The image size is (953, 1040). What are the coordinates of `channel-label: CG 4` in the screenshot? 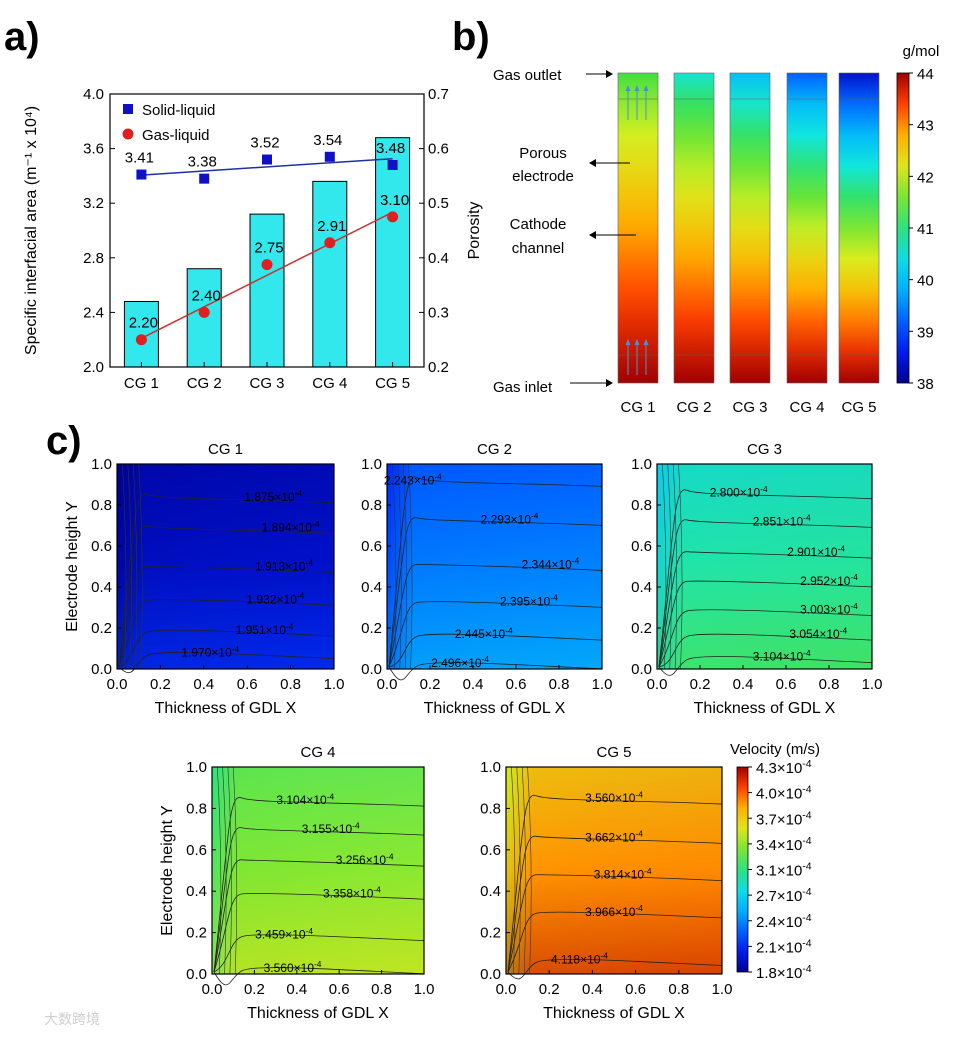 It's located at (806, 407).